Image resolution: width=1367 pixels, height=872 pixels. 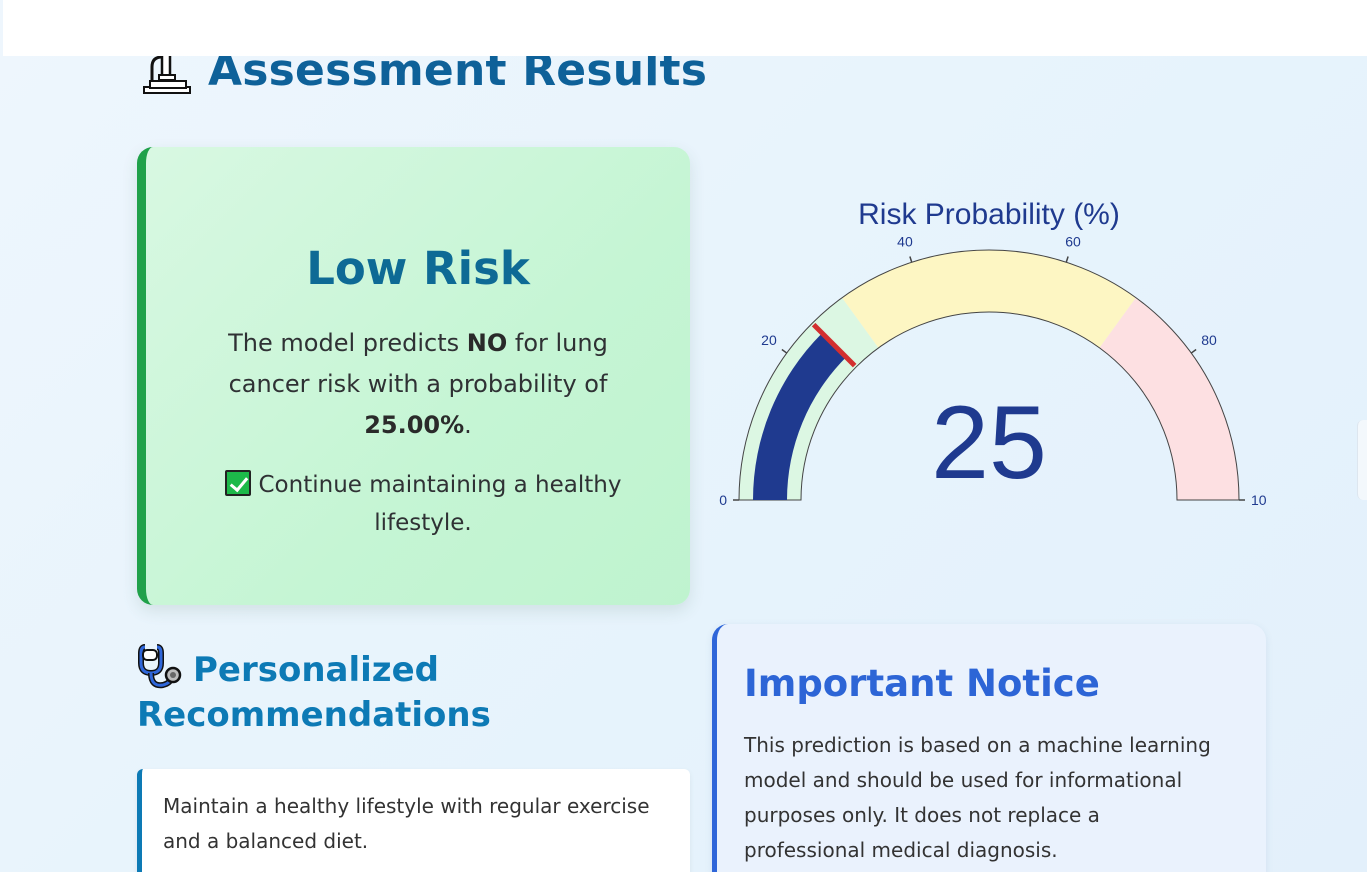 What do you see at coordinates (414, 425) in the screenshot?
I see `probability-value: 25.00%` at bounding box center [414, 425].